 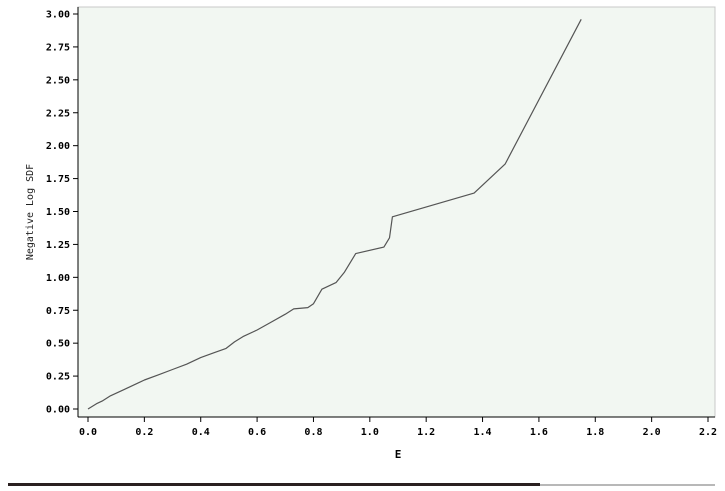 I want to click on x-tick-label: 0.0, so click(x=88, y=432).